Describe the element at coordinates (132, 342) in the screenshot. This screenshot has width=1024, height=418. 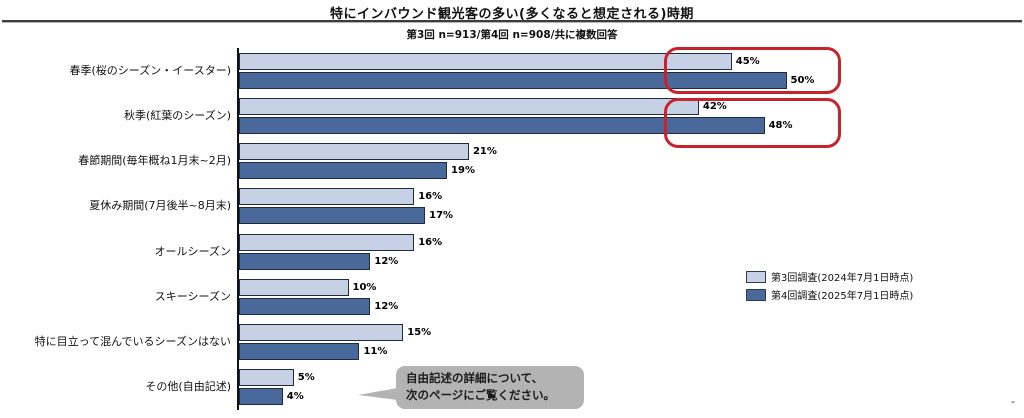
I see `category-label: 特に目立って混んでいるシーズンはない` at that location.